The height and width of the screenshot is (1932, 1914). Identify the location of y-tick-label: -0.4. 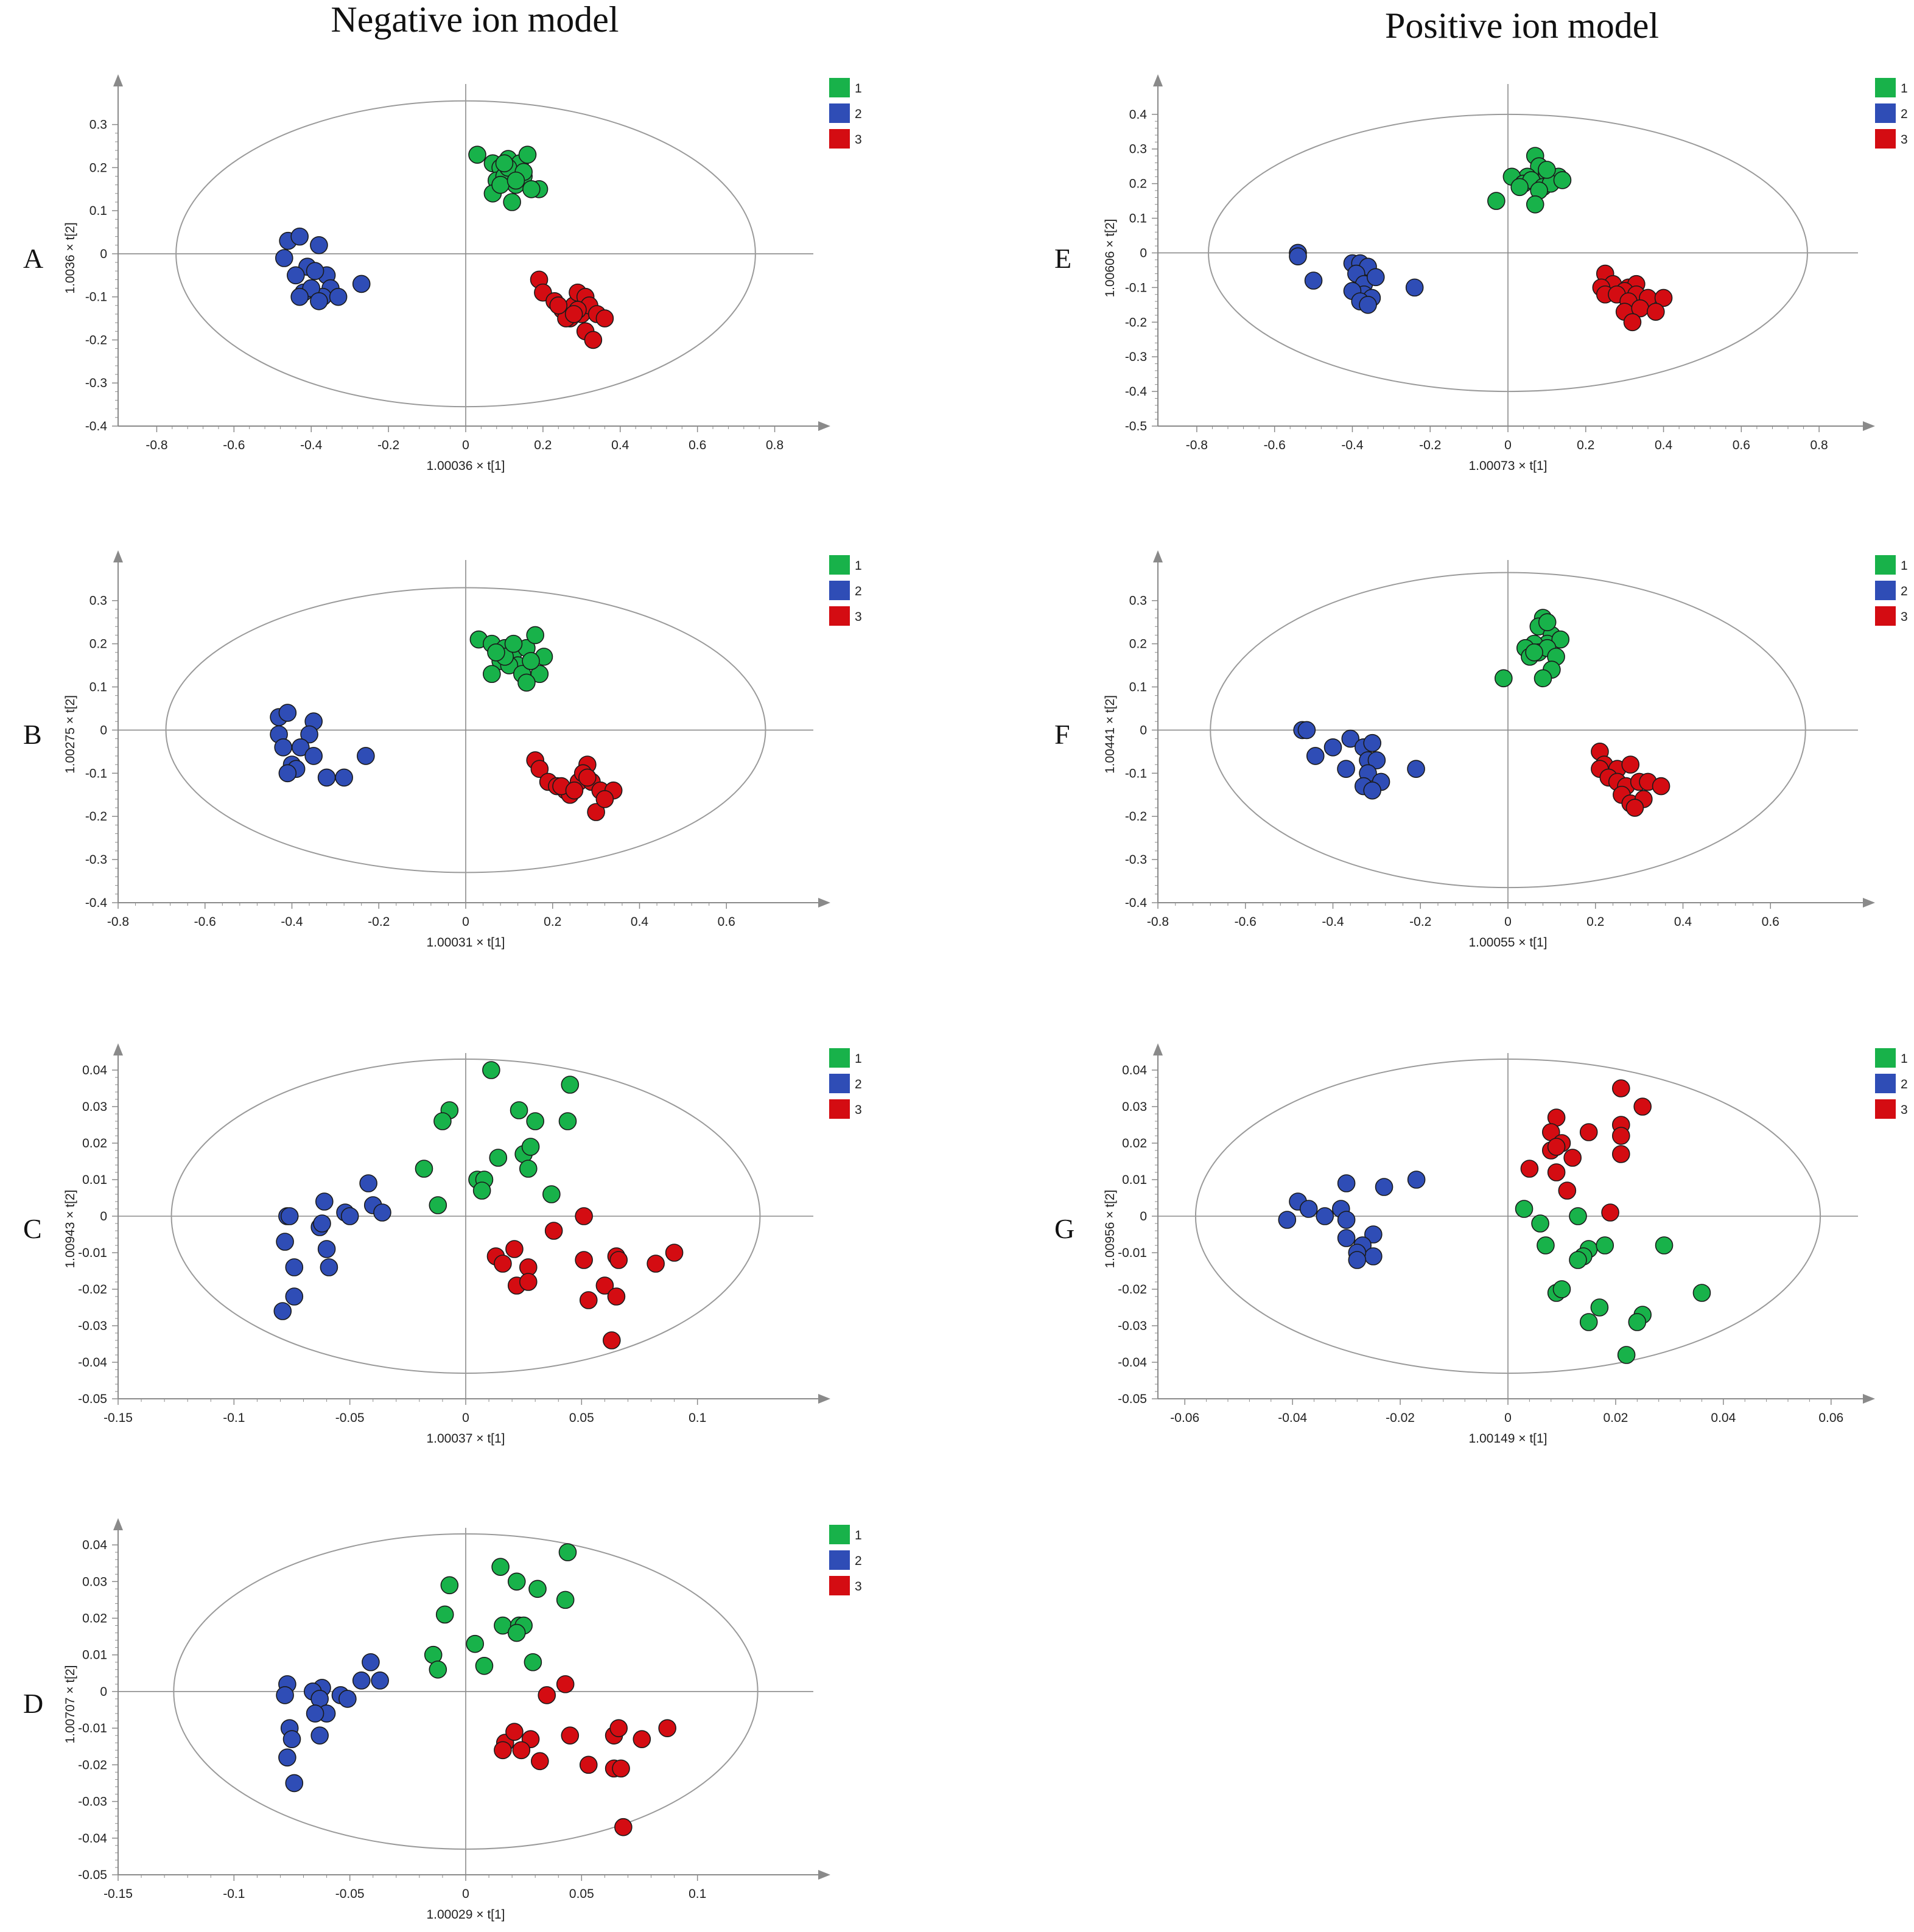
(96, 426).